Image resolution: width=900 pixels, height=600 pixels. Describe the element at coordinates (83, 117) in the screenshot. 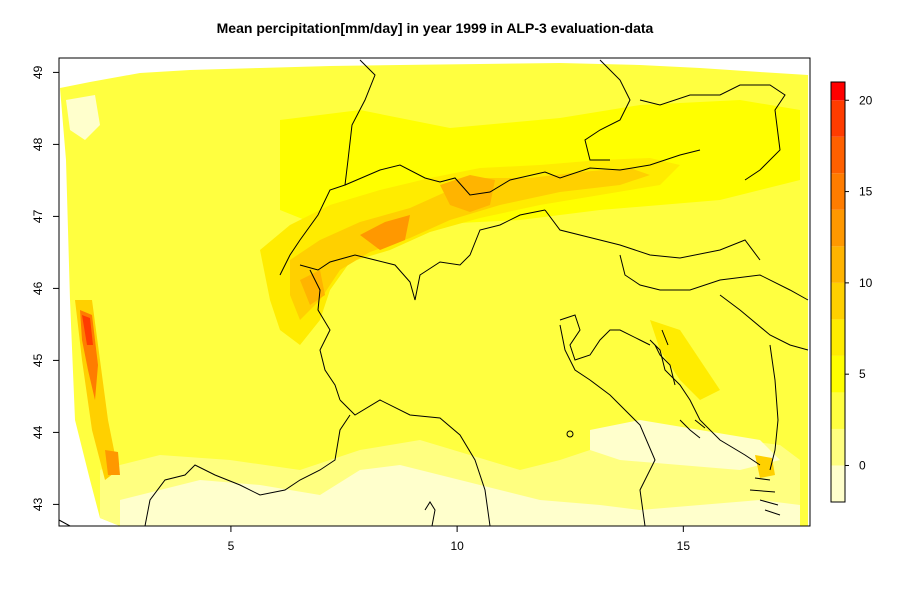

I see `field-nw-dry` at that location.